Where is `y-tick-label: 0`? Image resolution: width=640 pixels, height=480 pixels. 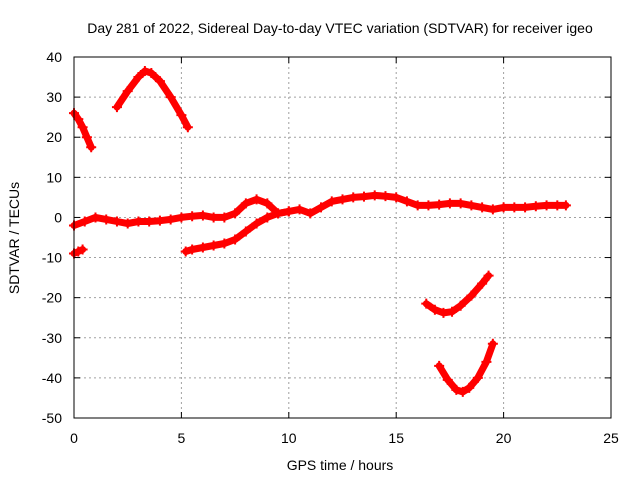 y-tick-label: 0 is located at coordinates (58, 217).